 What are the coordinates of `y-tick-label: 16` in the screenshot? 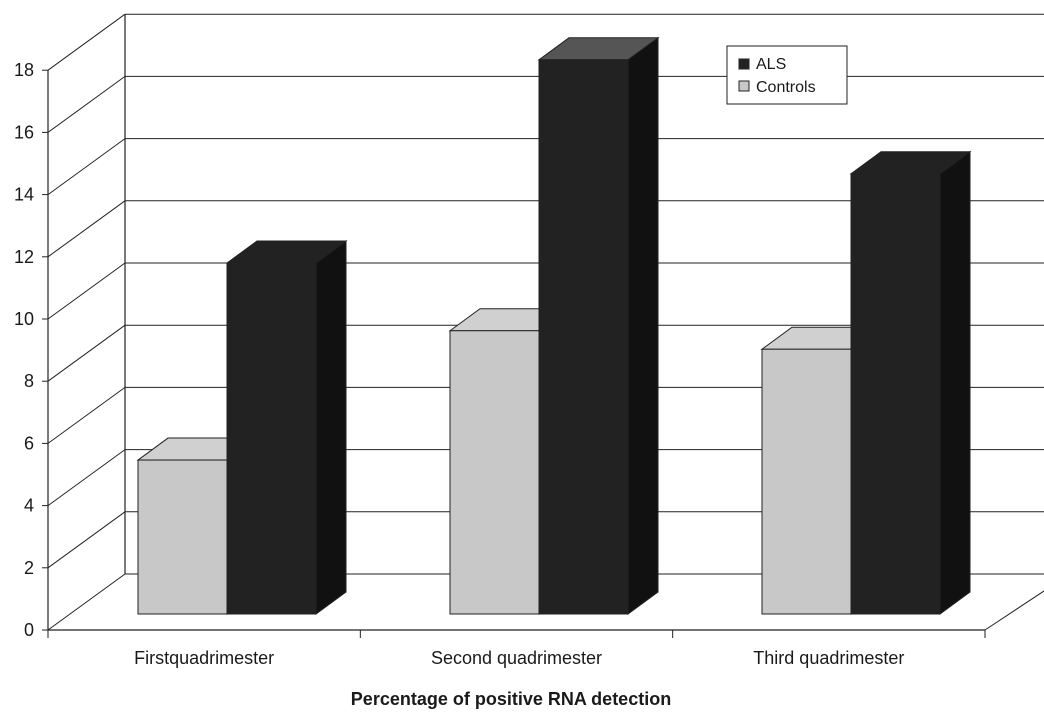 It's located at (24, 132).